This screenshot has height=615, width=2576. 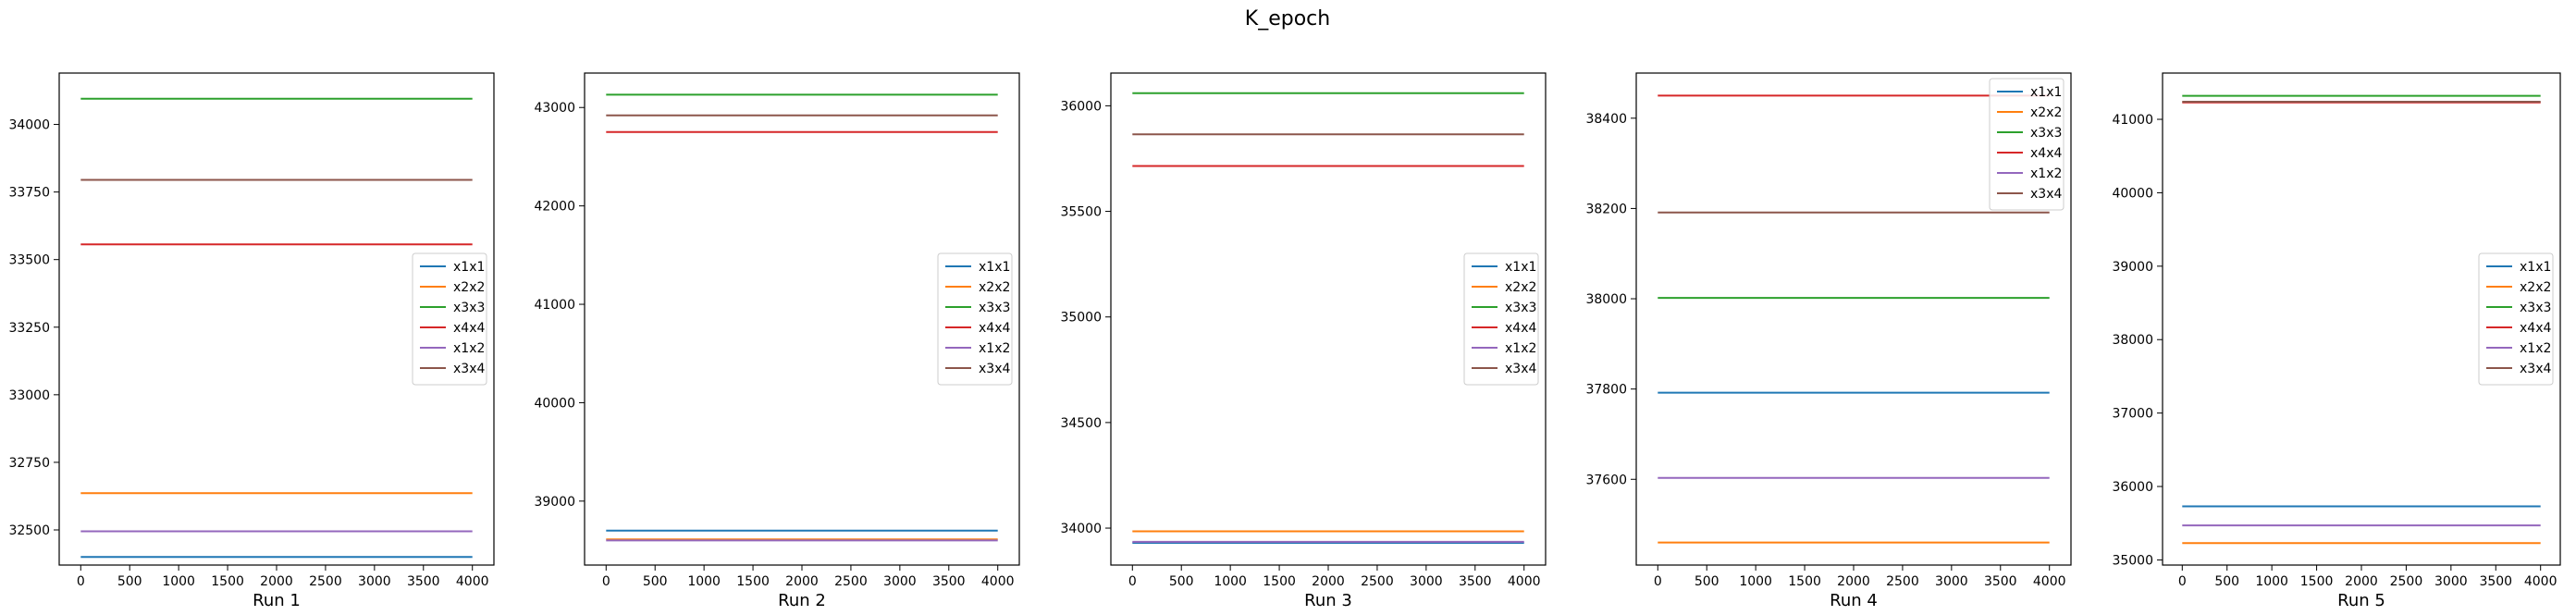 I want to click on y-tick-label: 35000, so click(x=2132, y=560).